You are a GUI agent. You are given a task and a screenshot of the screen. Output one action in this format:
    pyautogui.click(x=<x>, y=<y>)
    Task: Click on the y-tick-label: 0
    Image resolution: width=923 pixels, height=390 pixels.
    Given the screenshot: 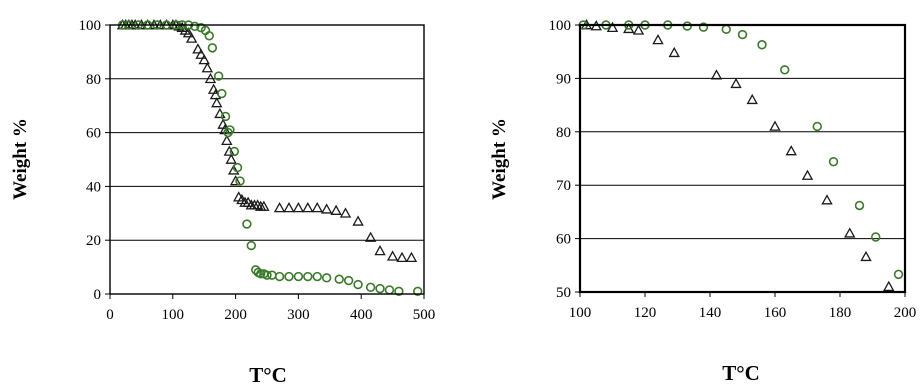 What is the action you would take?
    pyautogui.click(x=98, y=295)
    